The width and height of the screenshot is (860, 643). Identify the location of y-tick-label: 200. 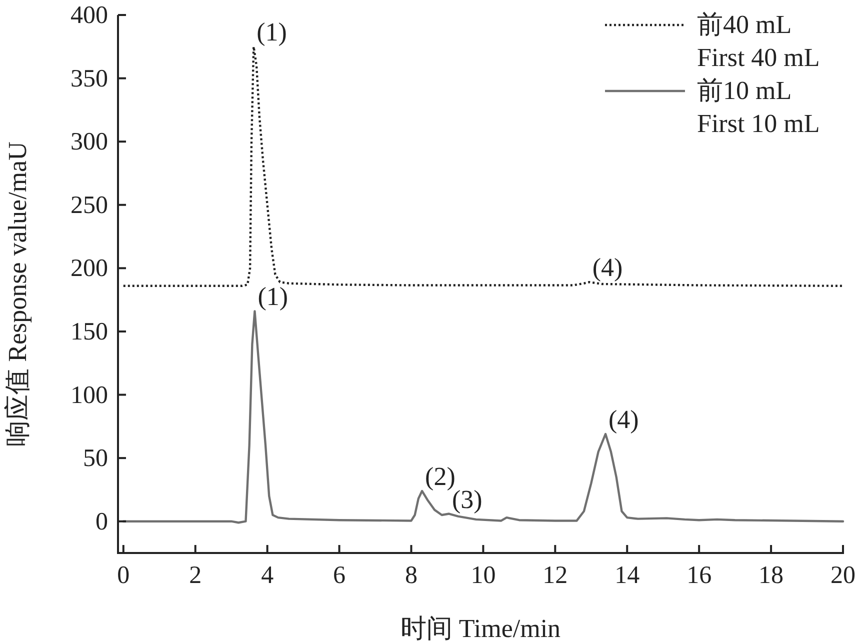
(89, 268).